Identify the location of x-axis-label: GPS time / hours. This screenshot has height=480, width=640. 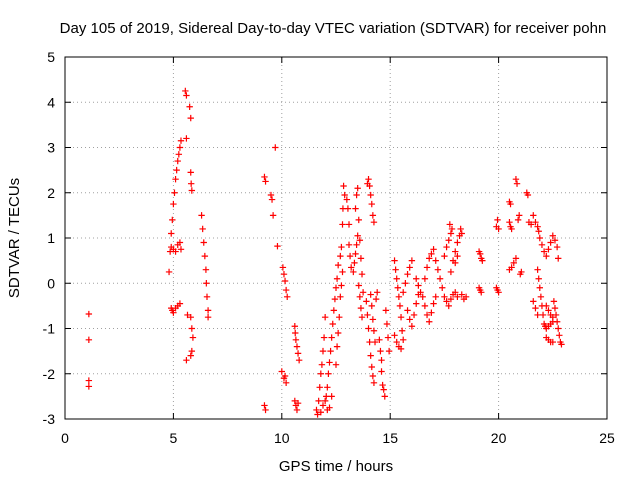
(336, 466).